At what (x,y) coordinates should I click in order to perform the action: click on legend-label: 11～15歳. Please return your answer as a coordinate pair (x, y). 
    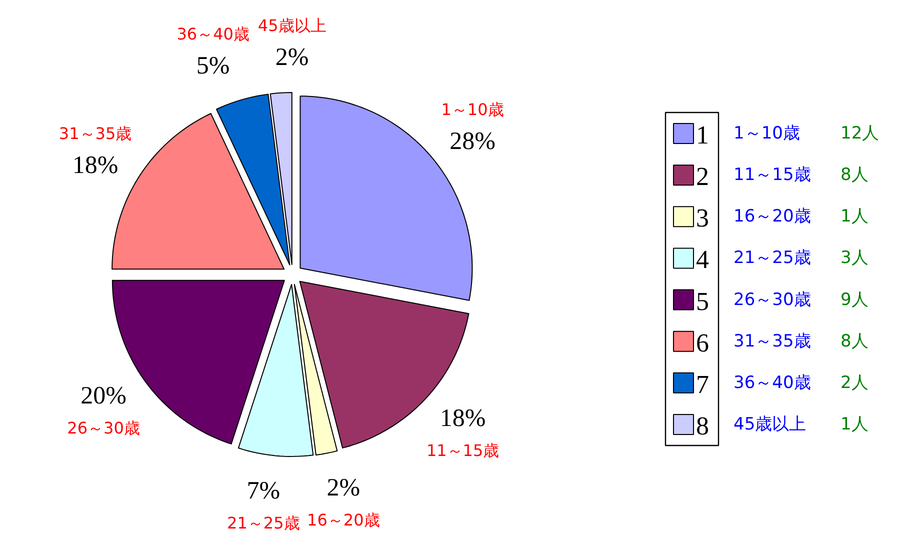
    Looking at the image, I should click on (772, 175).